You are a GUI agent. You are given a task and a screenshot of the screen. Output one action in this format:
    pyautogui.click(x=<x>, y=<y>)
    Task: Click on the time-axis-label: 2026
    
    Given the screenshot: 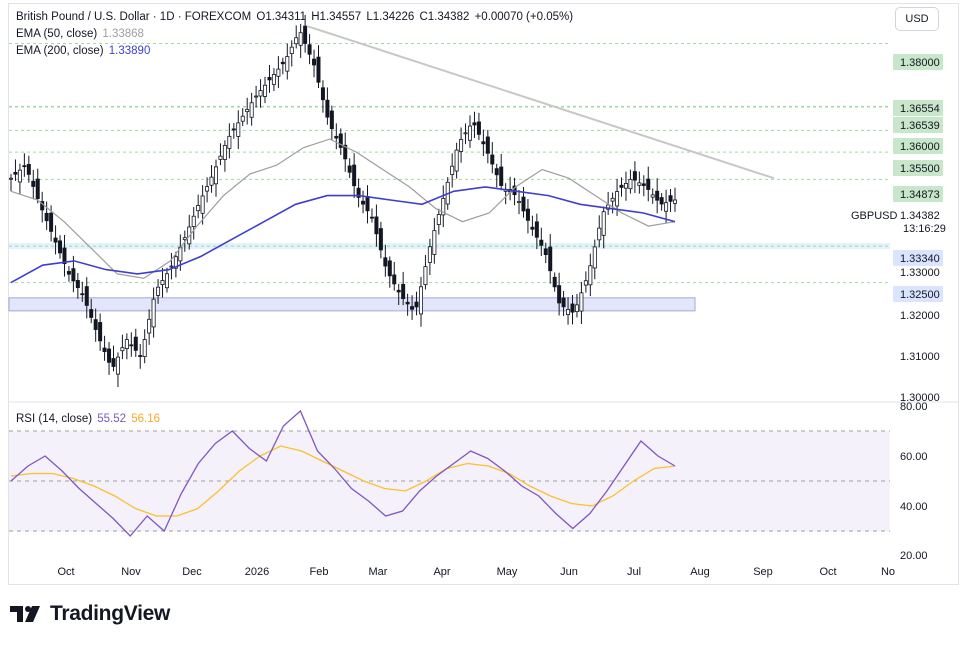 What is the action you would take?
    pyautogui.click(x=257, y=572)
    